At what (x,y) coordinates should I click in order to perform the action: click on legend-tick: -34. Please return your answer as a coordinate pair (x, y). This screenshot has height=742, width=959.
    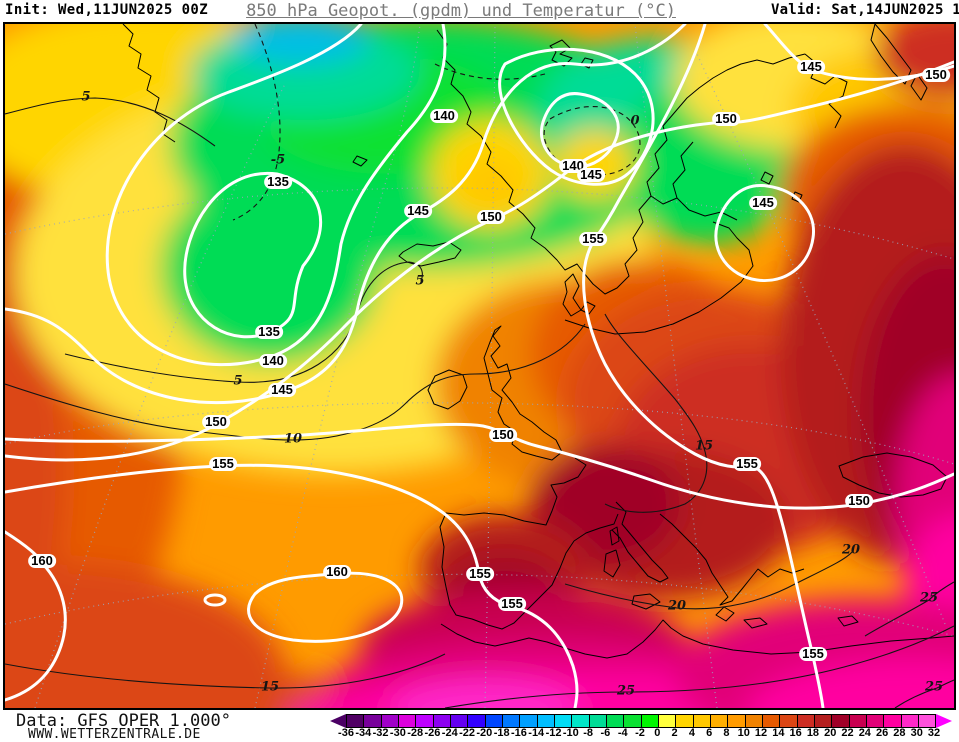
    Looking at the image, I should click on (363, 733).